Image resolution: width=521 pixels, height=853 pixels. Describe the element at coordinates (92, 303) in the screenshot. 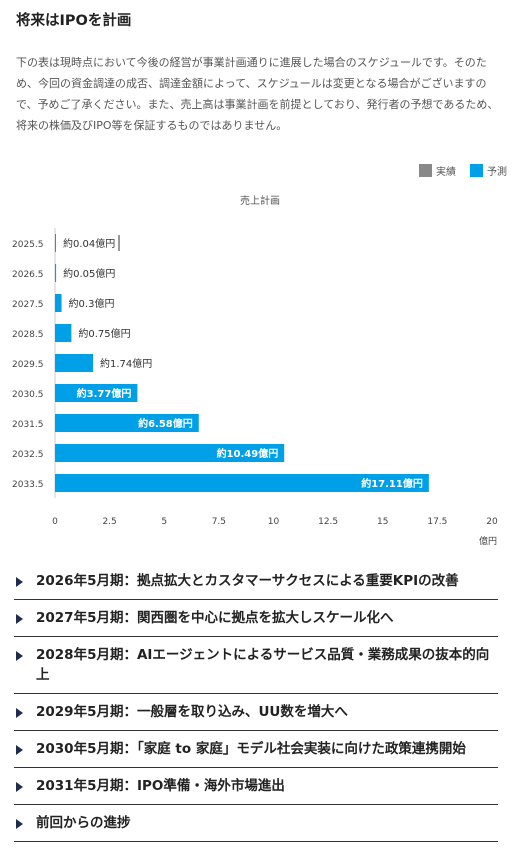

I see `data-label: 約0.3億円` at that location.